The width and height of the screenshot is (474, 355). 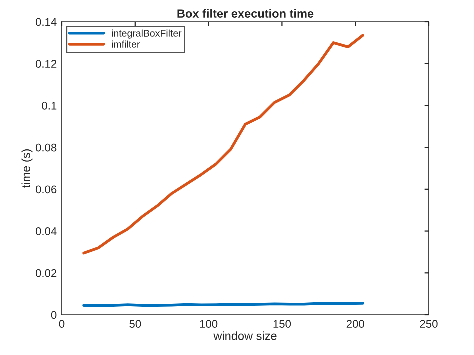 What do you see at coordinates (62, 324) in the screenshot?
I see `x-tick-label: 0` at bounding box center [62, 324].